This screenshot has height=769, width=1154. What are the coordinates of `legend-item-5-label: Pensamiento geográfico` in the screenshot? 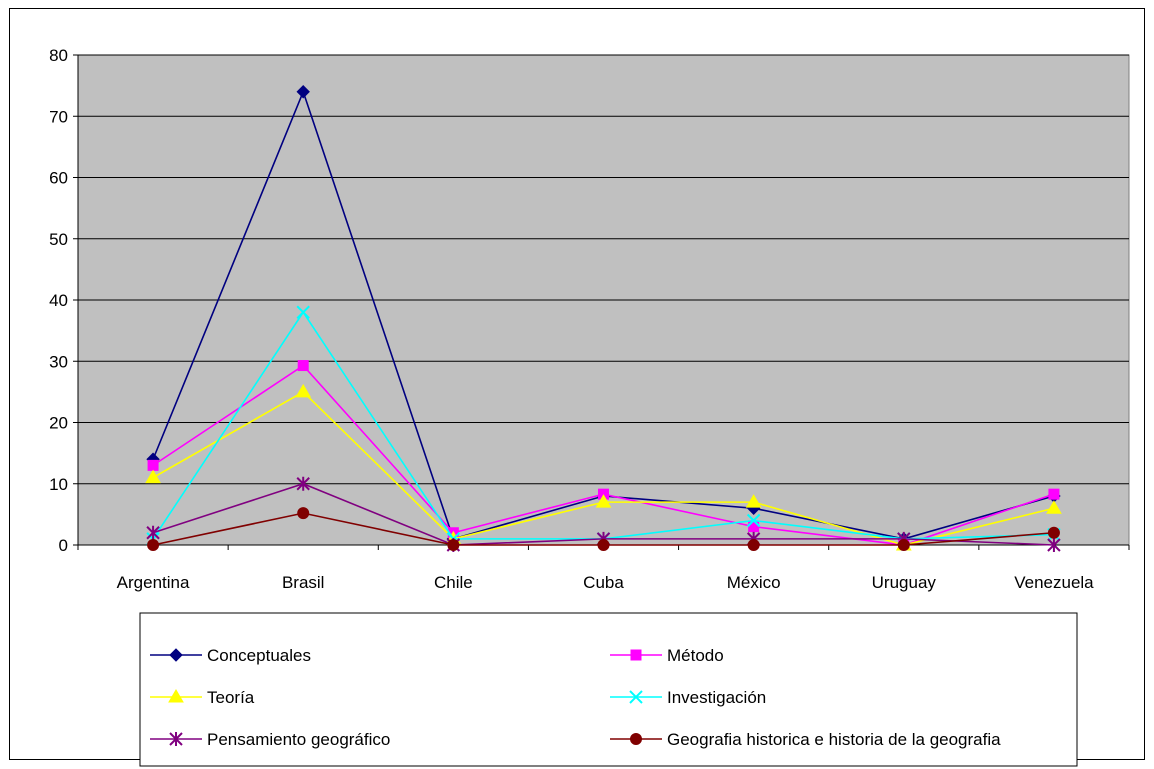 It's located at (298, 739).